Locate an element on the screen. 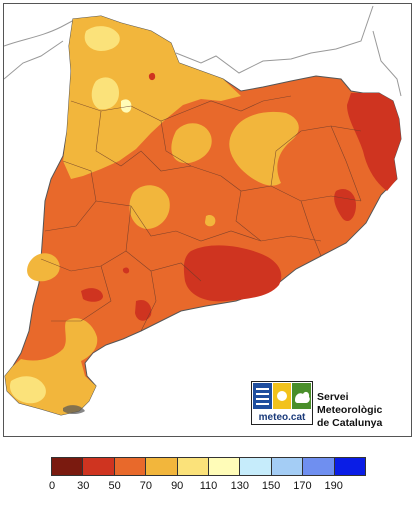 The height and width of the screenshot is (507, 414). region-30-50-coast is located at coordinates (232, 273).